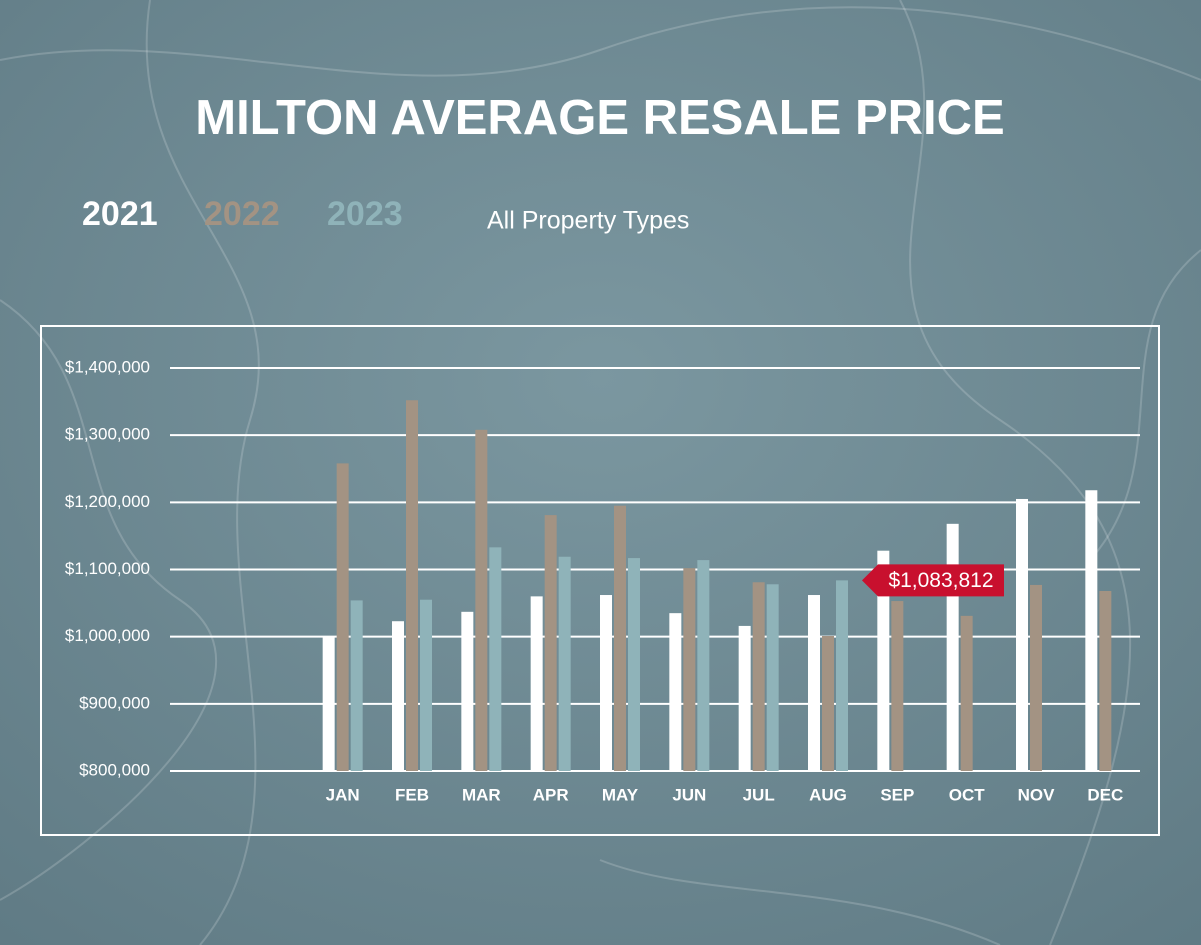 Image resolution: width=1201 pixels, height=945 pixels. What do you see at coordinates (1037, 794) in the screenshot?
I see `x-tick-label: NOV` at bounding box center [1037, 794].